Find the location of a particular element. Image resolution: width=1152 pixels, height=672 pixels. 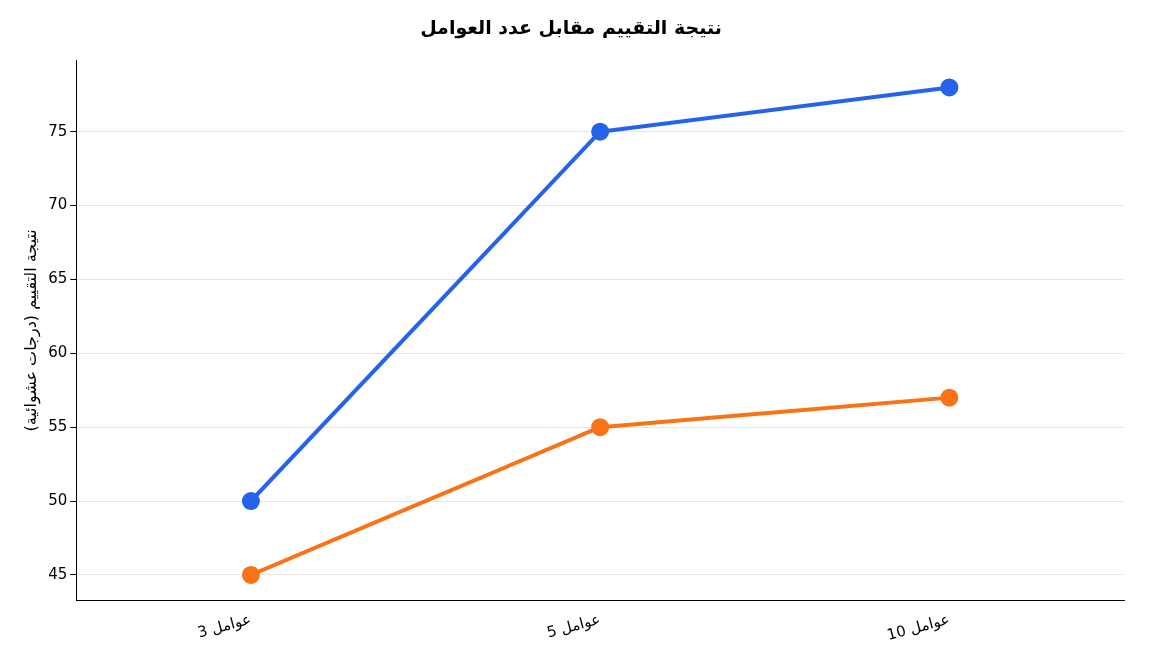

y-tick-label: 65 is located at coordinates (58, 278).